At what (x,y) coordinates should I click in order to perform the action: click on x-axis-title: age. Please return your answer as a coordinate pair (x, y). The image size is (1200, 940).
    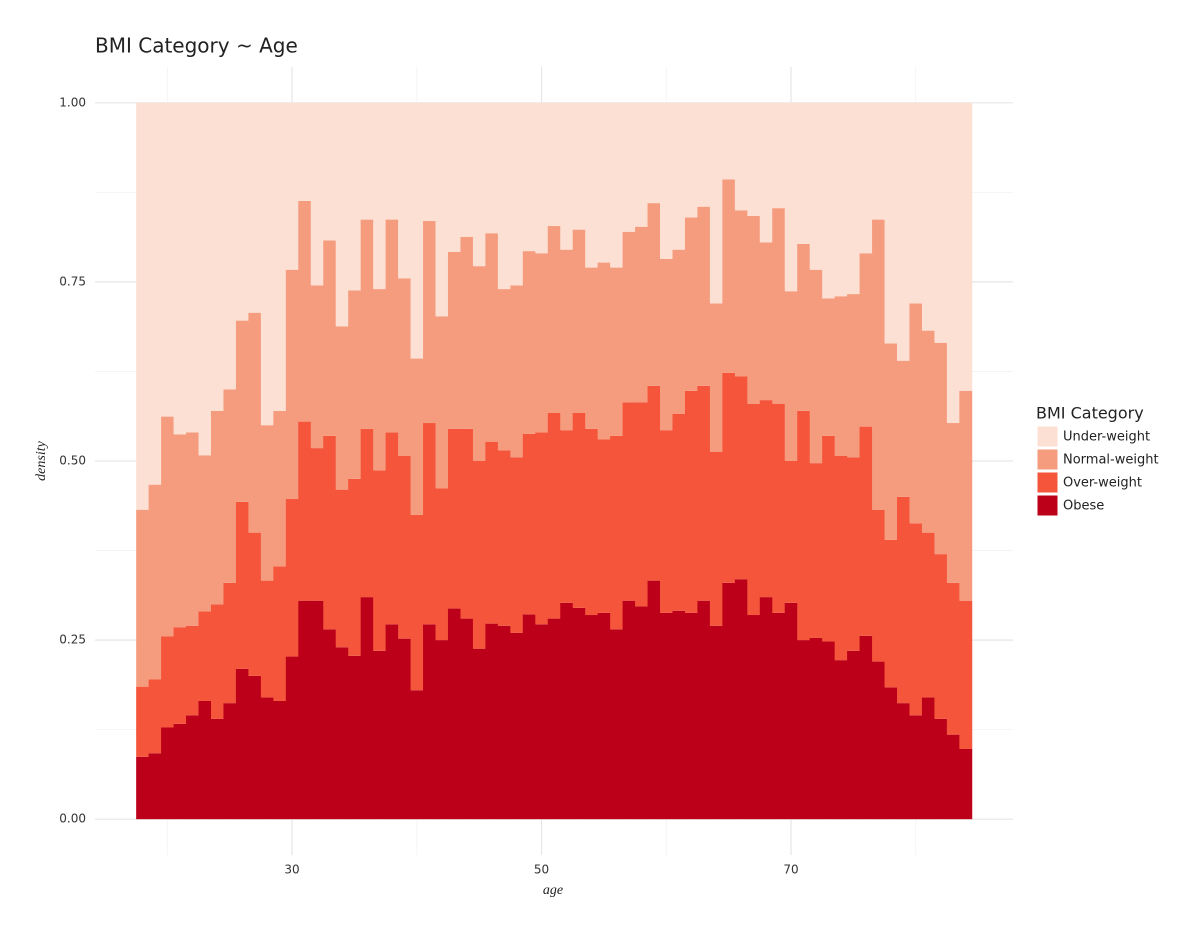
    Looking at the image, I should click on (553, 890).